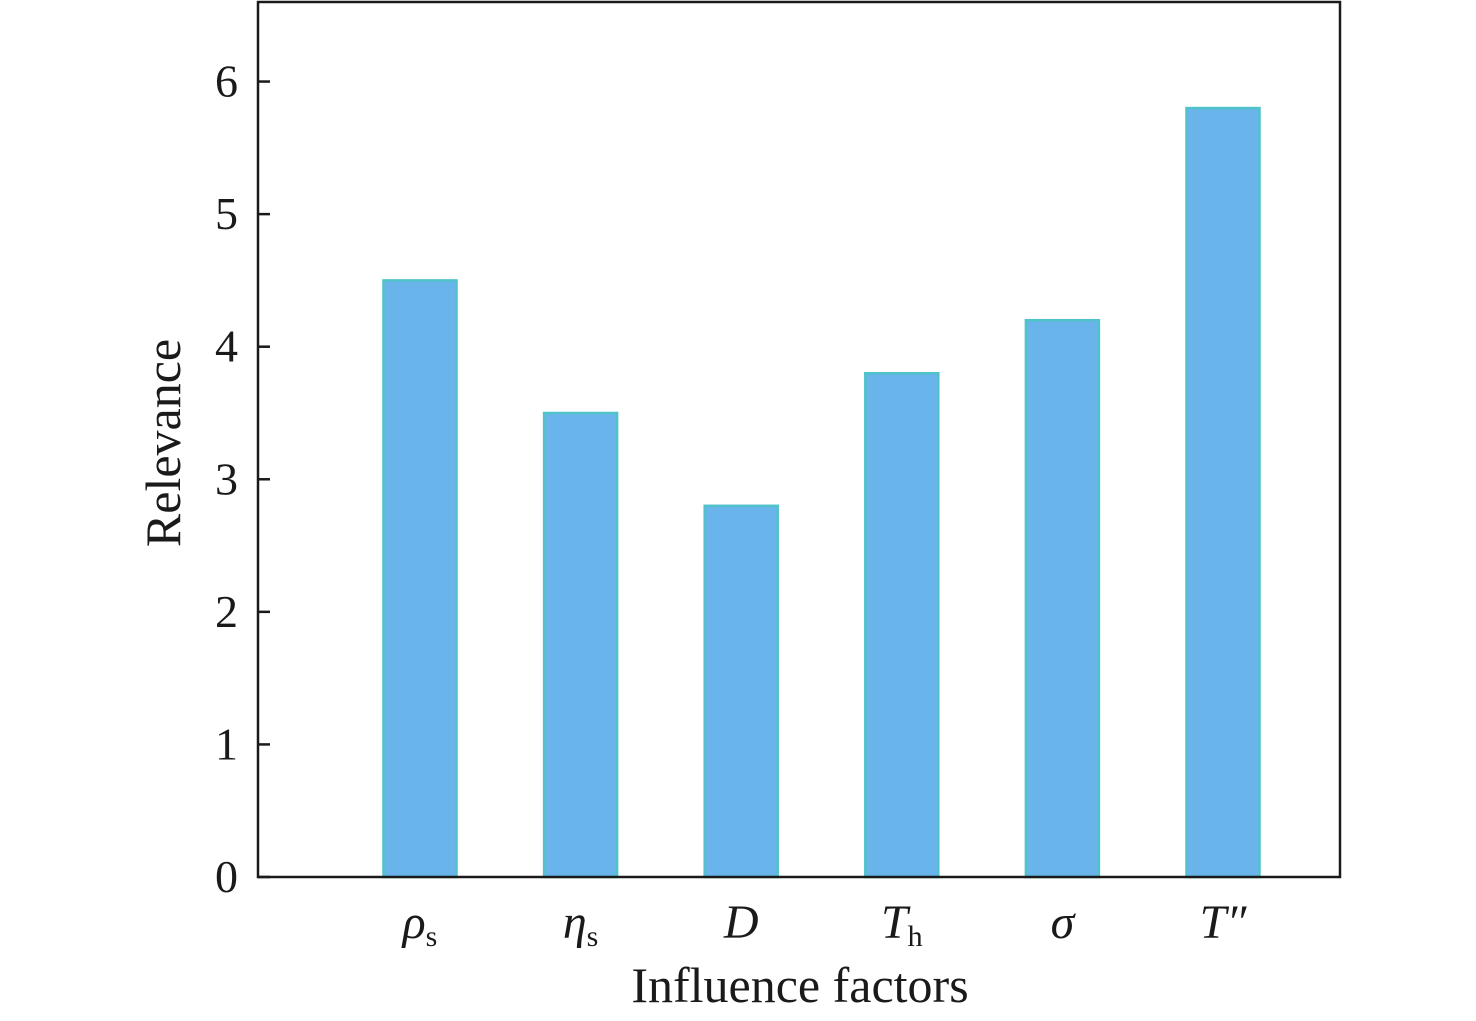 Image resolution: width=1476 pixels, height=1021 pixels. I want to click on y-tick-label-4: 4, so click(226, 346).